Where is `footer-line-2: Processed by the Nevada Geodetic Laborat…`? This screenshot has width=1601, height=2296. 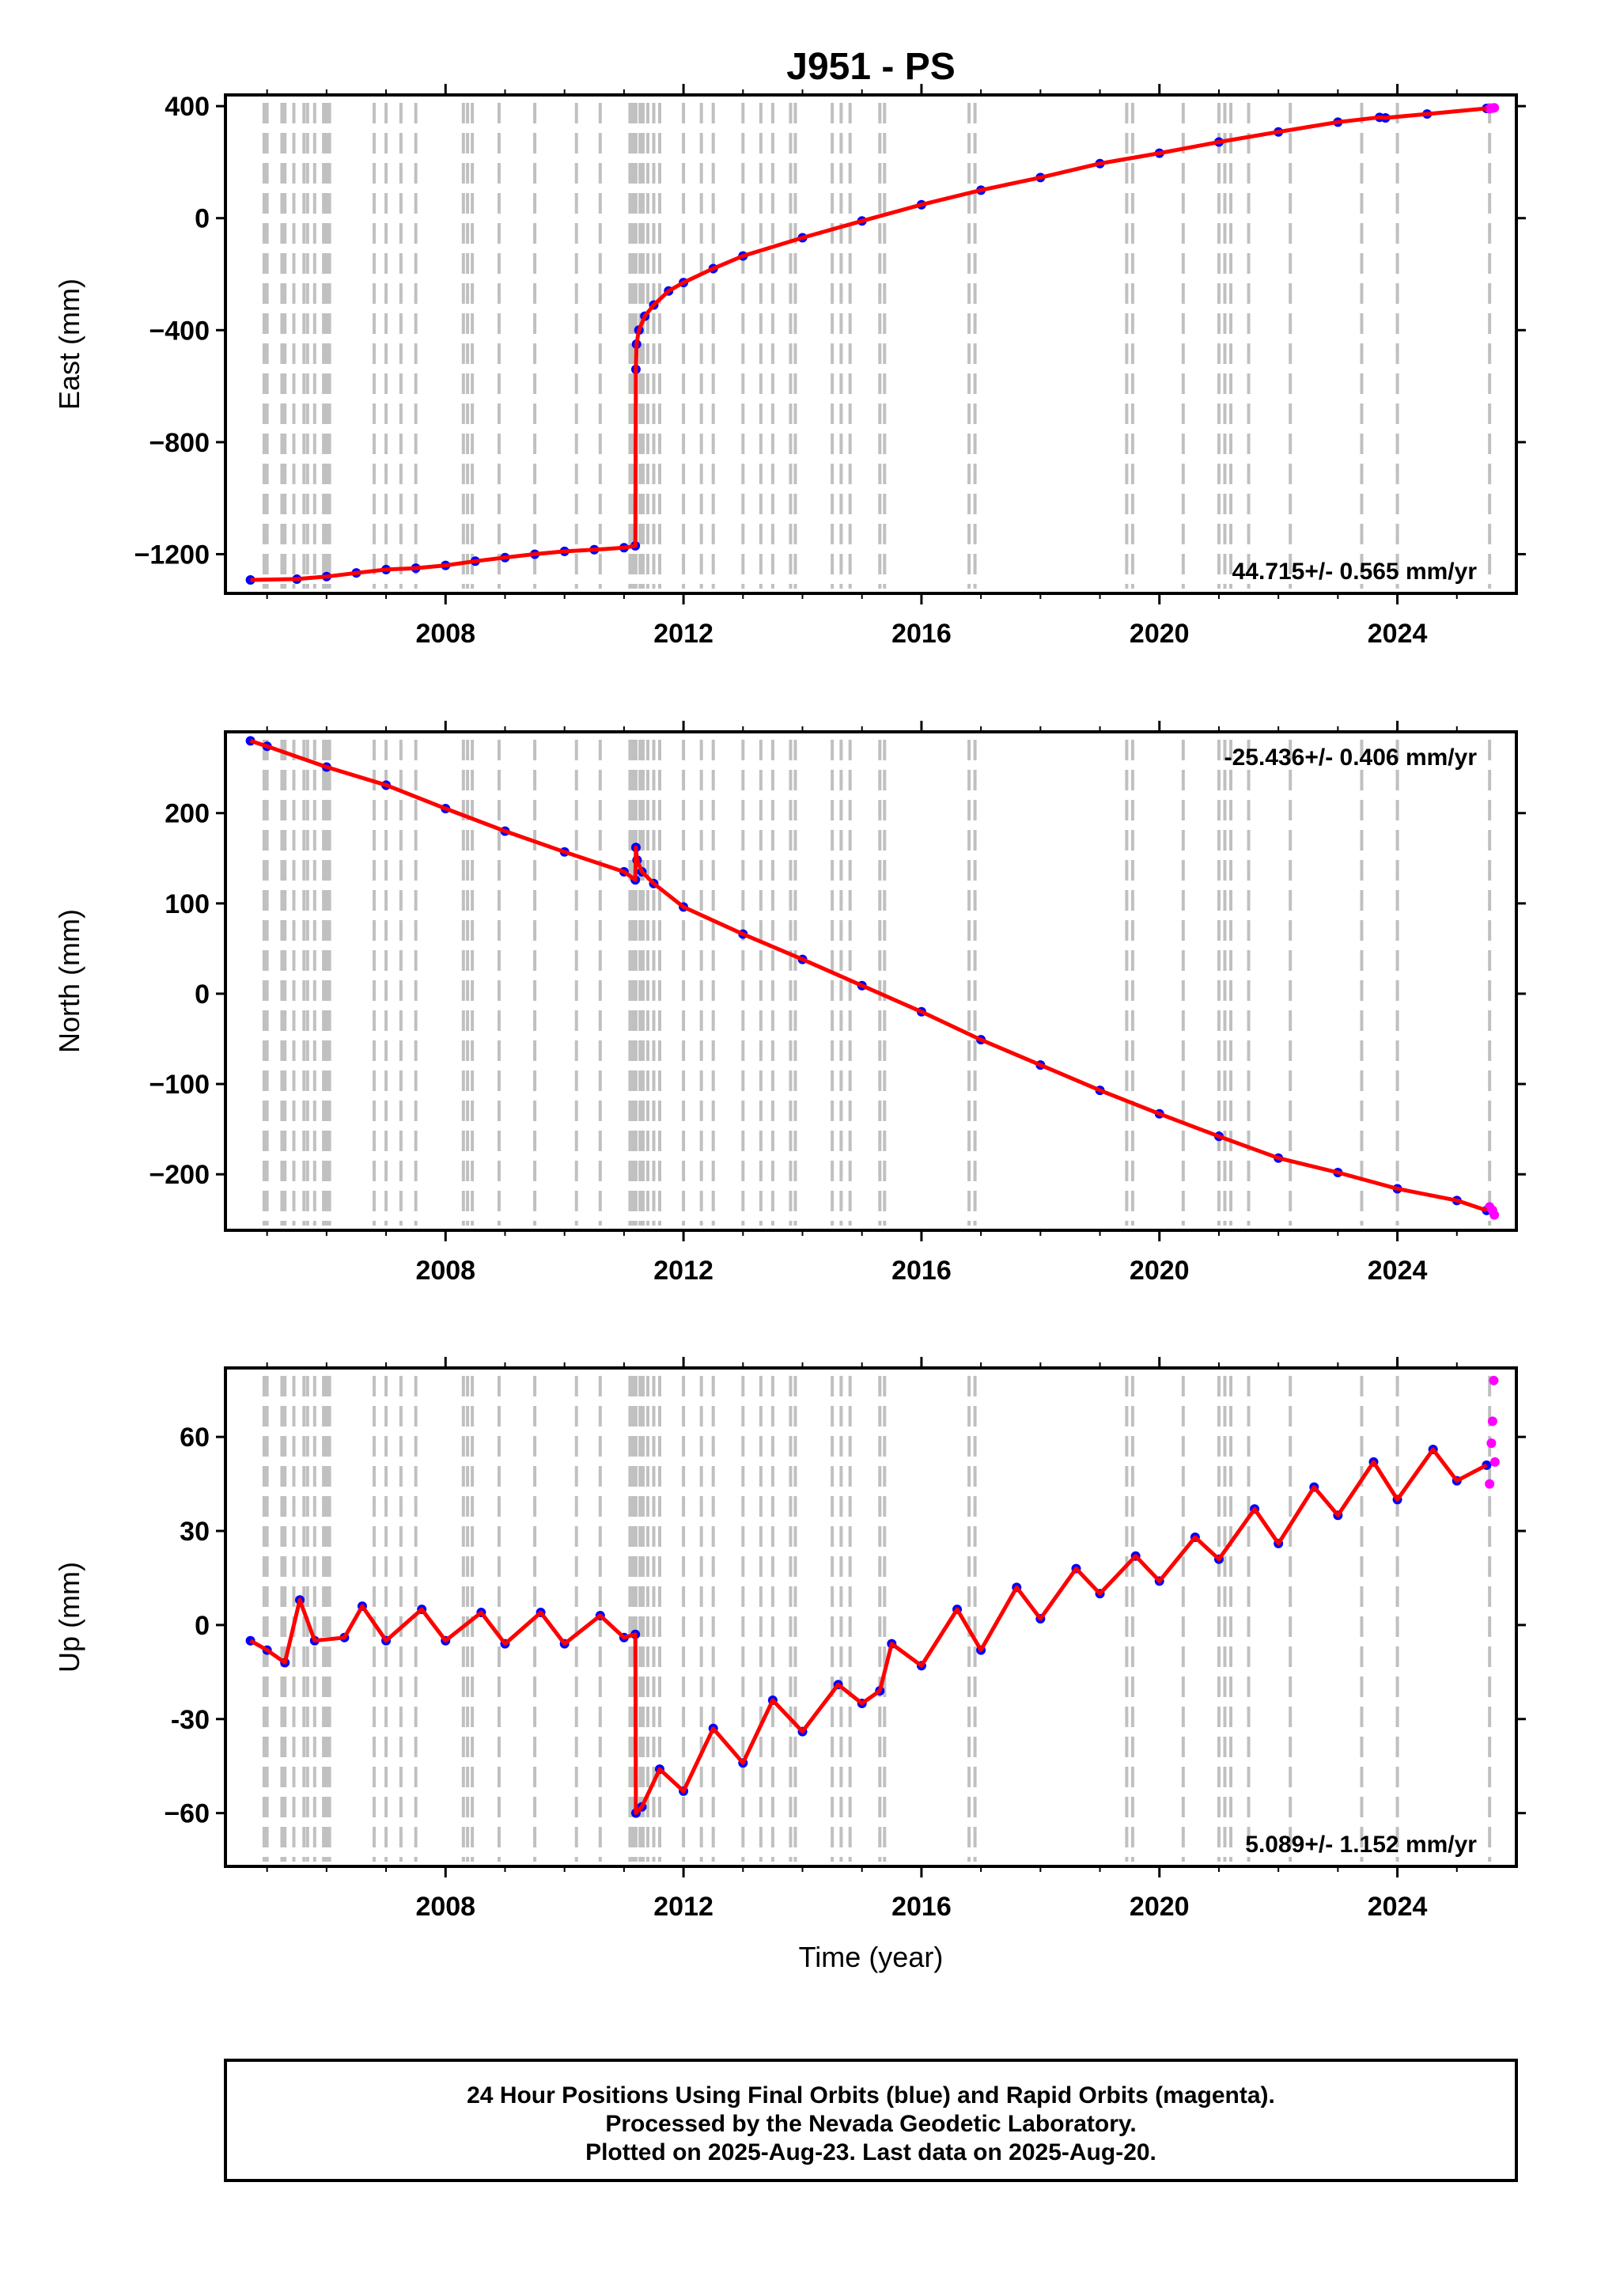 footer-line-2: Processed by the Nevada Geodetic Laborat… is located at coordinates (871, 2124).